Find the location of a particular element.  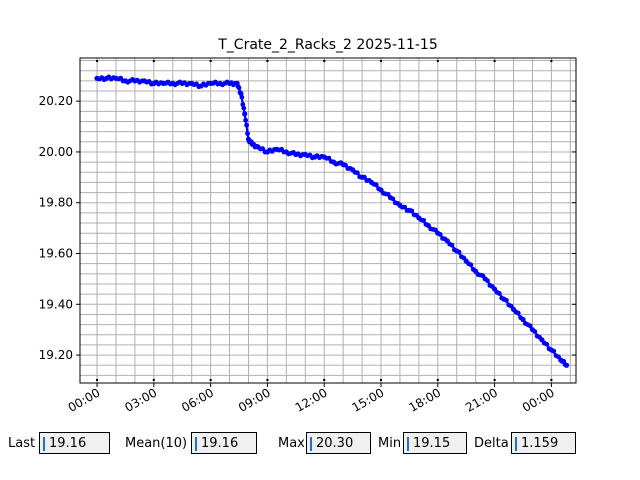

stat-mean-label: Mean(10) is located at coordinates (156, 443).